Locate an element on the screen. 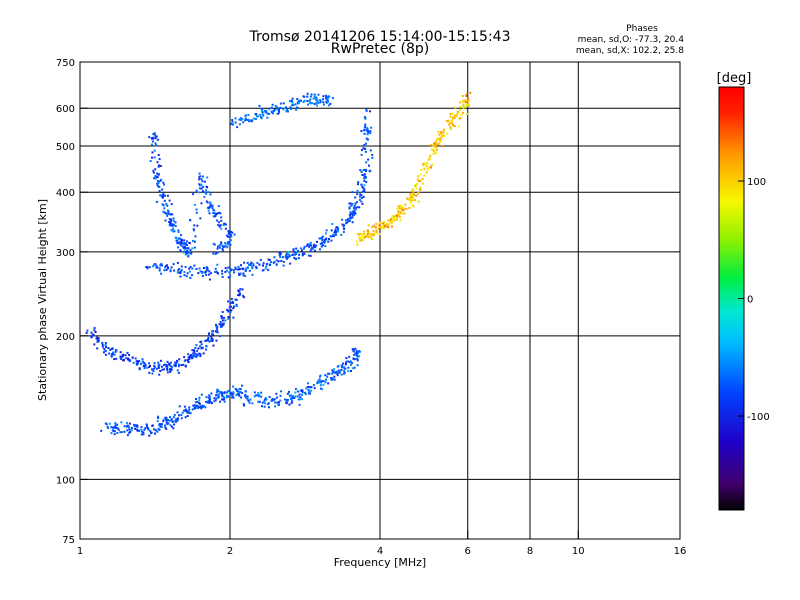  chart-subtitle: RwPretec (8p) is located at coordinates (380, 49).